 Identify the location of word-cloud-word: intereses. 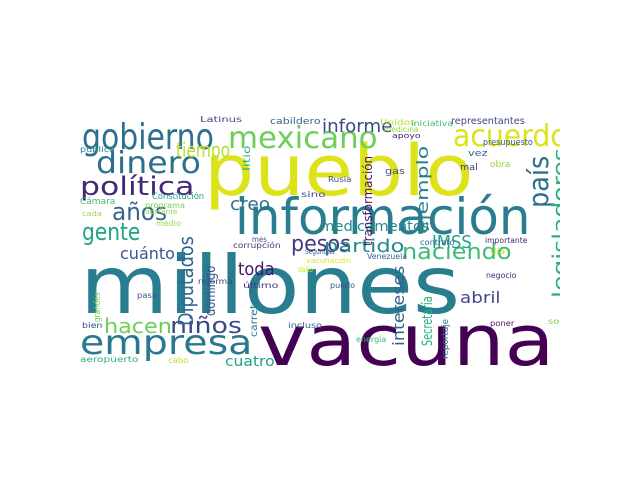
(398, 305).